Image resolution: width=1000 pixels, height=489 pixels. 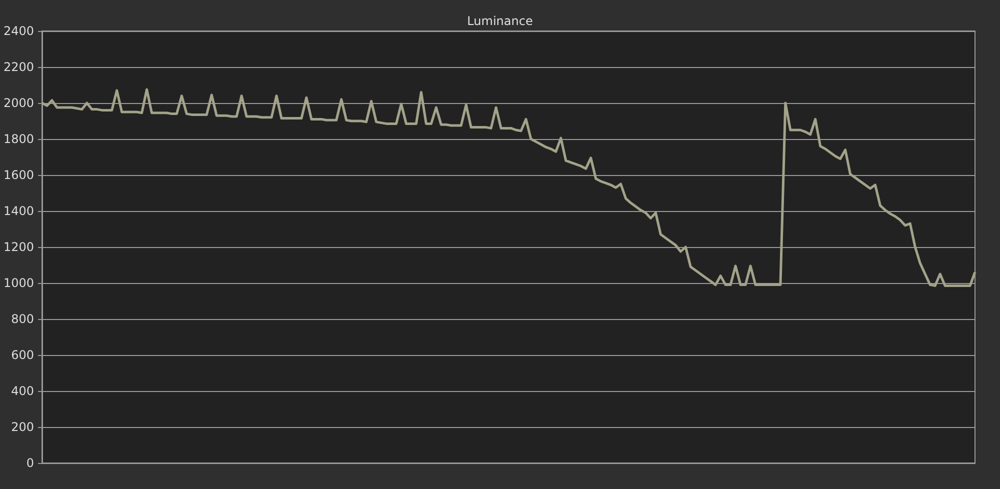 I want to click on y-tick-label: 1200, so click(x=18, y=247).